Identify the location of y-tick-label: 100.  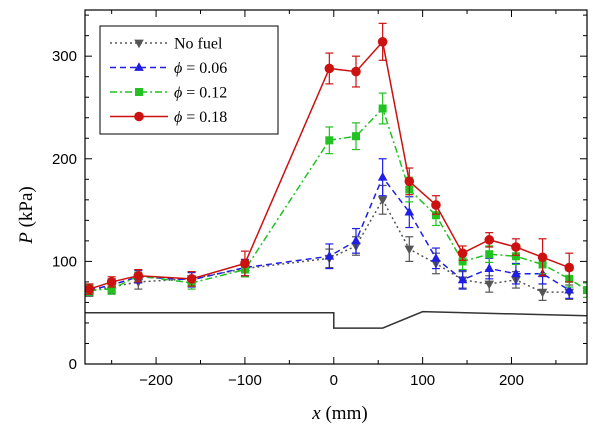
(64, 261).